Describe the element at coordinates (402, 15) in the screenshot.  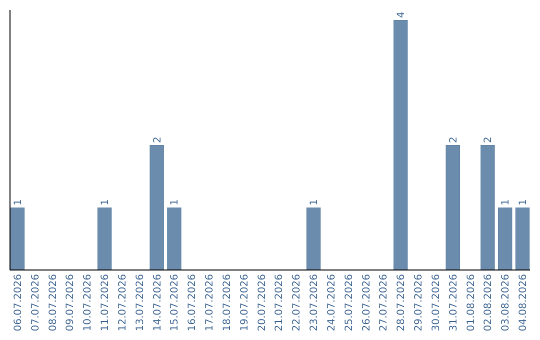
I see `data-label: 4` at that location.